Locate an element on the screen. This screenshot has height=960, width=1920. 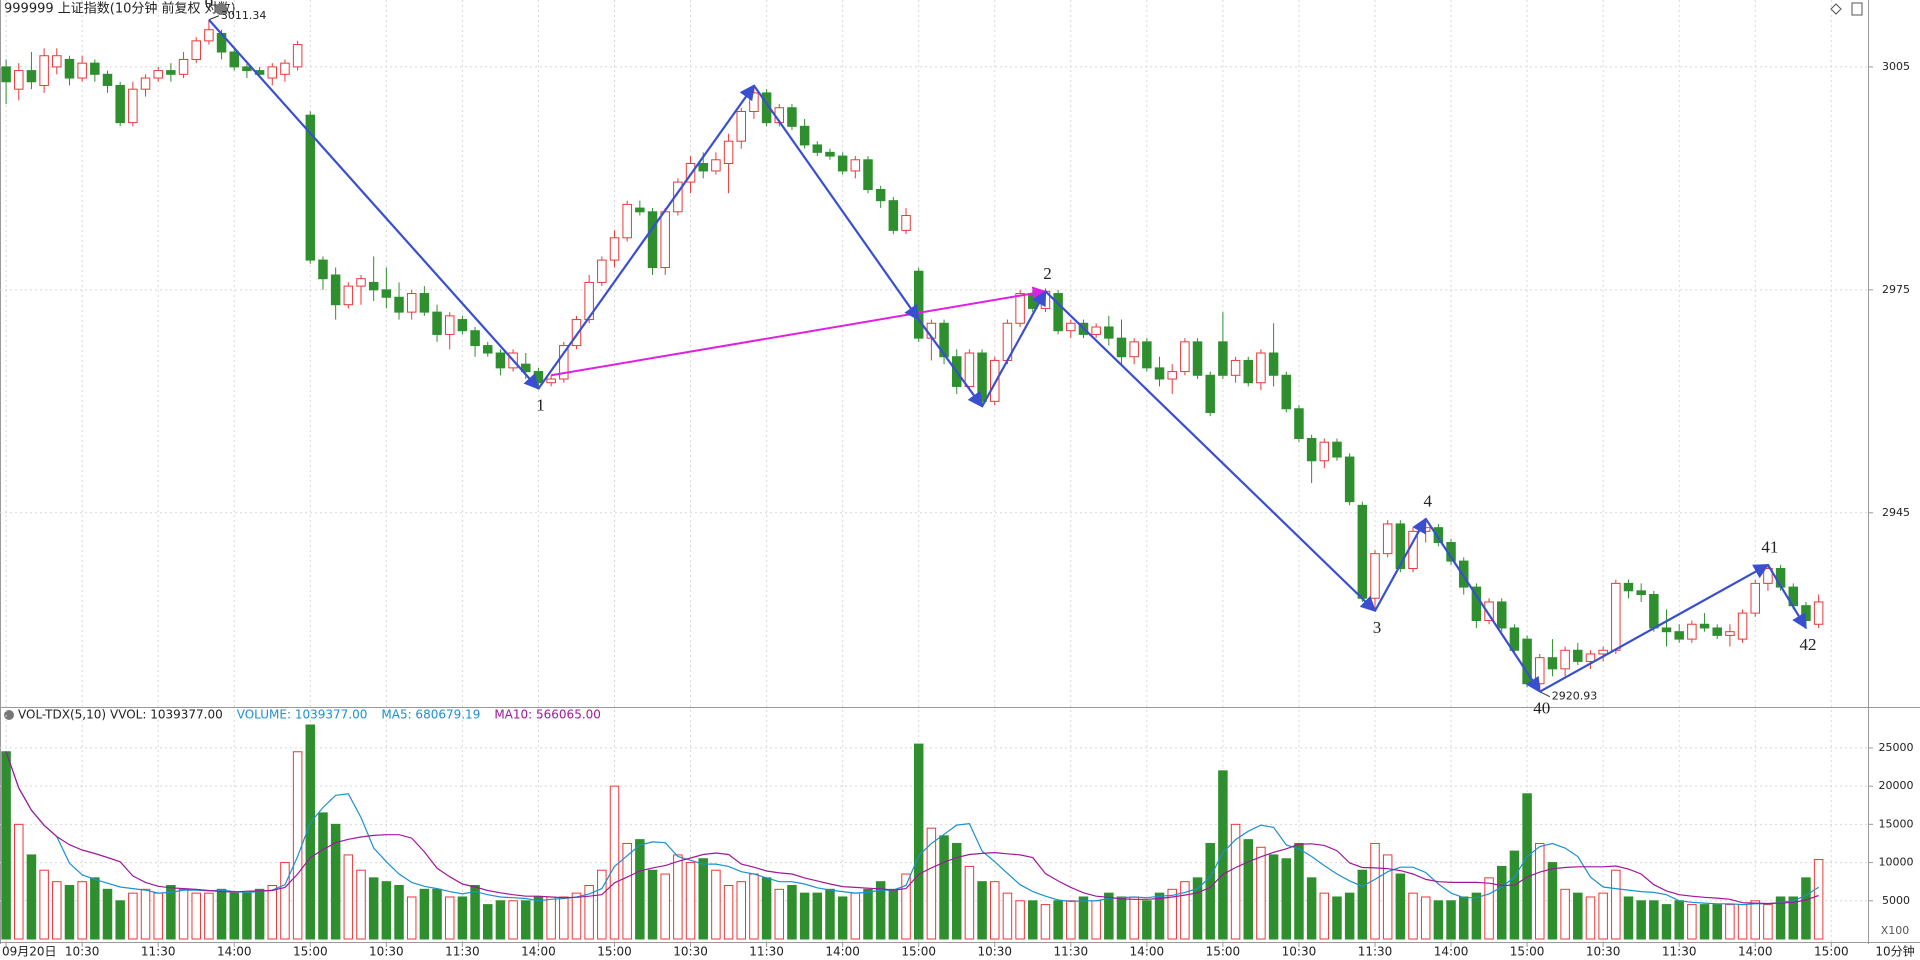
zigzag-label: 3 is located at coordinates (1377, 627).